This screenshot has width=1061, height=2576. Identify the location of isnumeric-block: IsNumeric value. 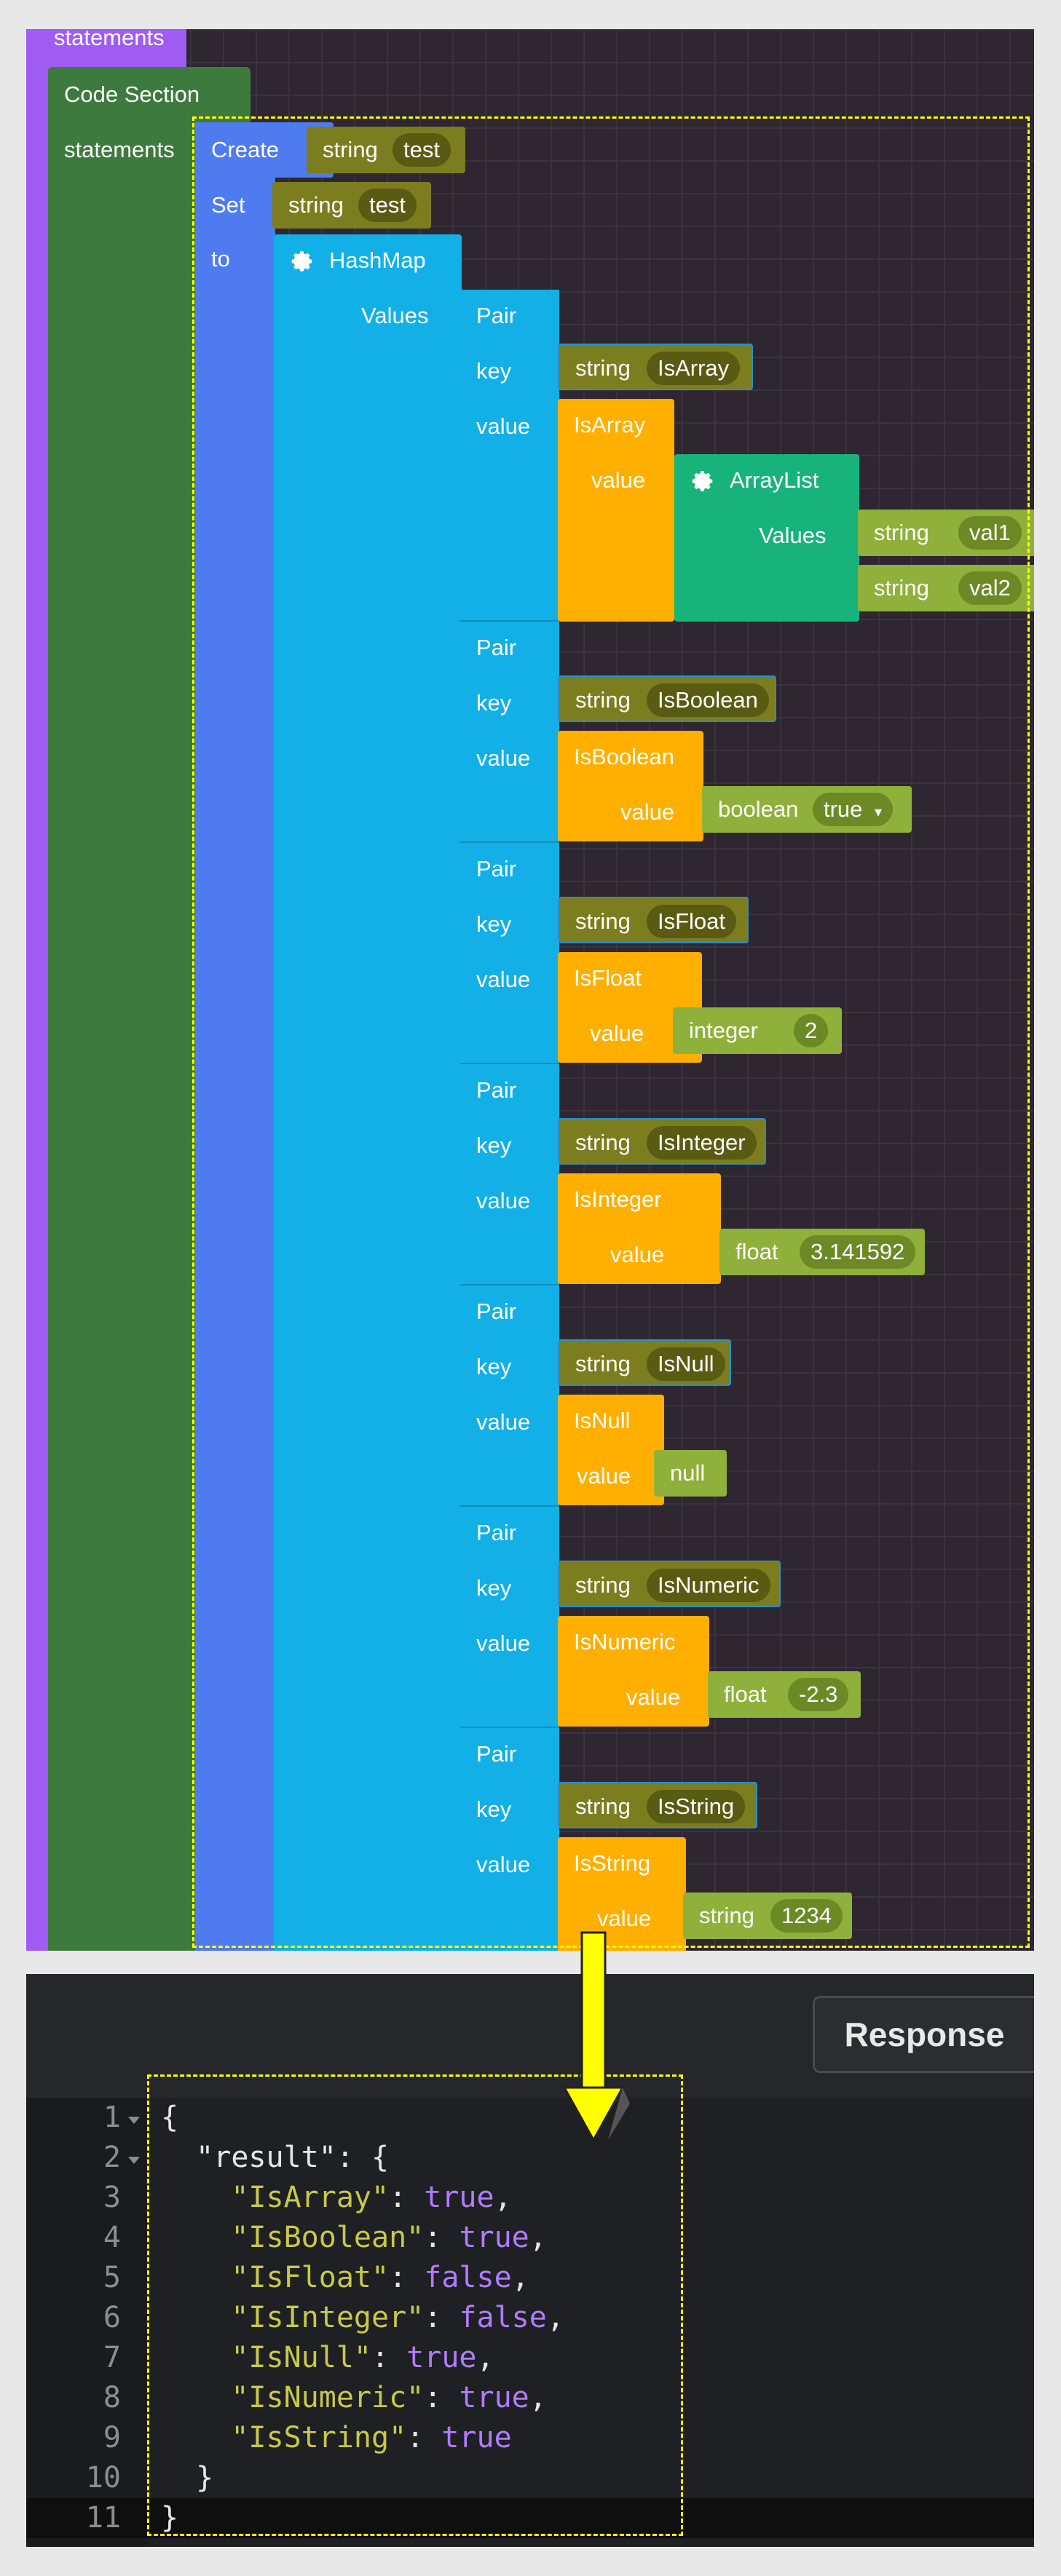
(633, 1671).